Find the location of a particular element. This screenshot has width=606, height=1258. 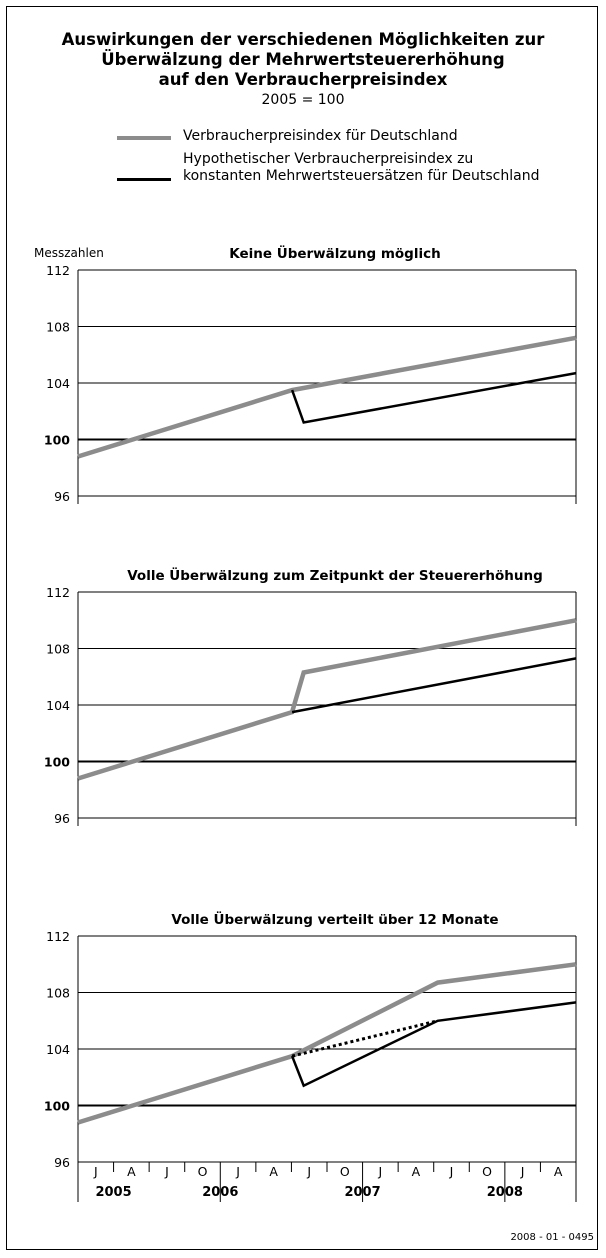

panel-title: Keine Überwälzung möglich is located at coordinates (334, 253).